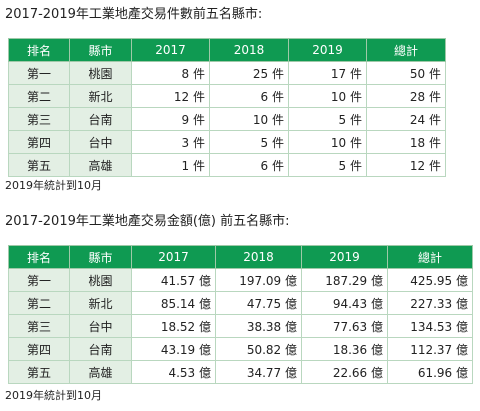 The height and width of the screenshot is (411, 480). I want to click on value-cell-2018: 197.09 億, so click(258, 280).